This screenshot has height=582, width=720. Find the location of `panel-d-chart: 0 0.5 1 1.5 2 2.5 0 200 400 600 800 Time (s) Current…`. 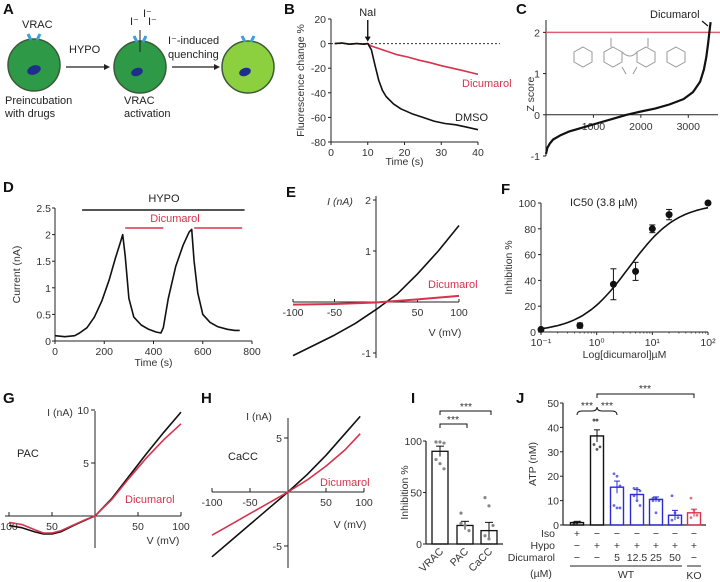

panel-d-chart: 0 0.5 1 1.5 2 2.5 0 200 400 600 800 Time (s) Current… is located at coordinates (136, 281).